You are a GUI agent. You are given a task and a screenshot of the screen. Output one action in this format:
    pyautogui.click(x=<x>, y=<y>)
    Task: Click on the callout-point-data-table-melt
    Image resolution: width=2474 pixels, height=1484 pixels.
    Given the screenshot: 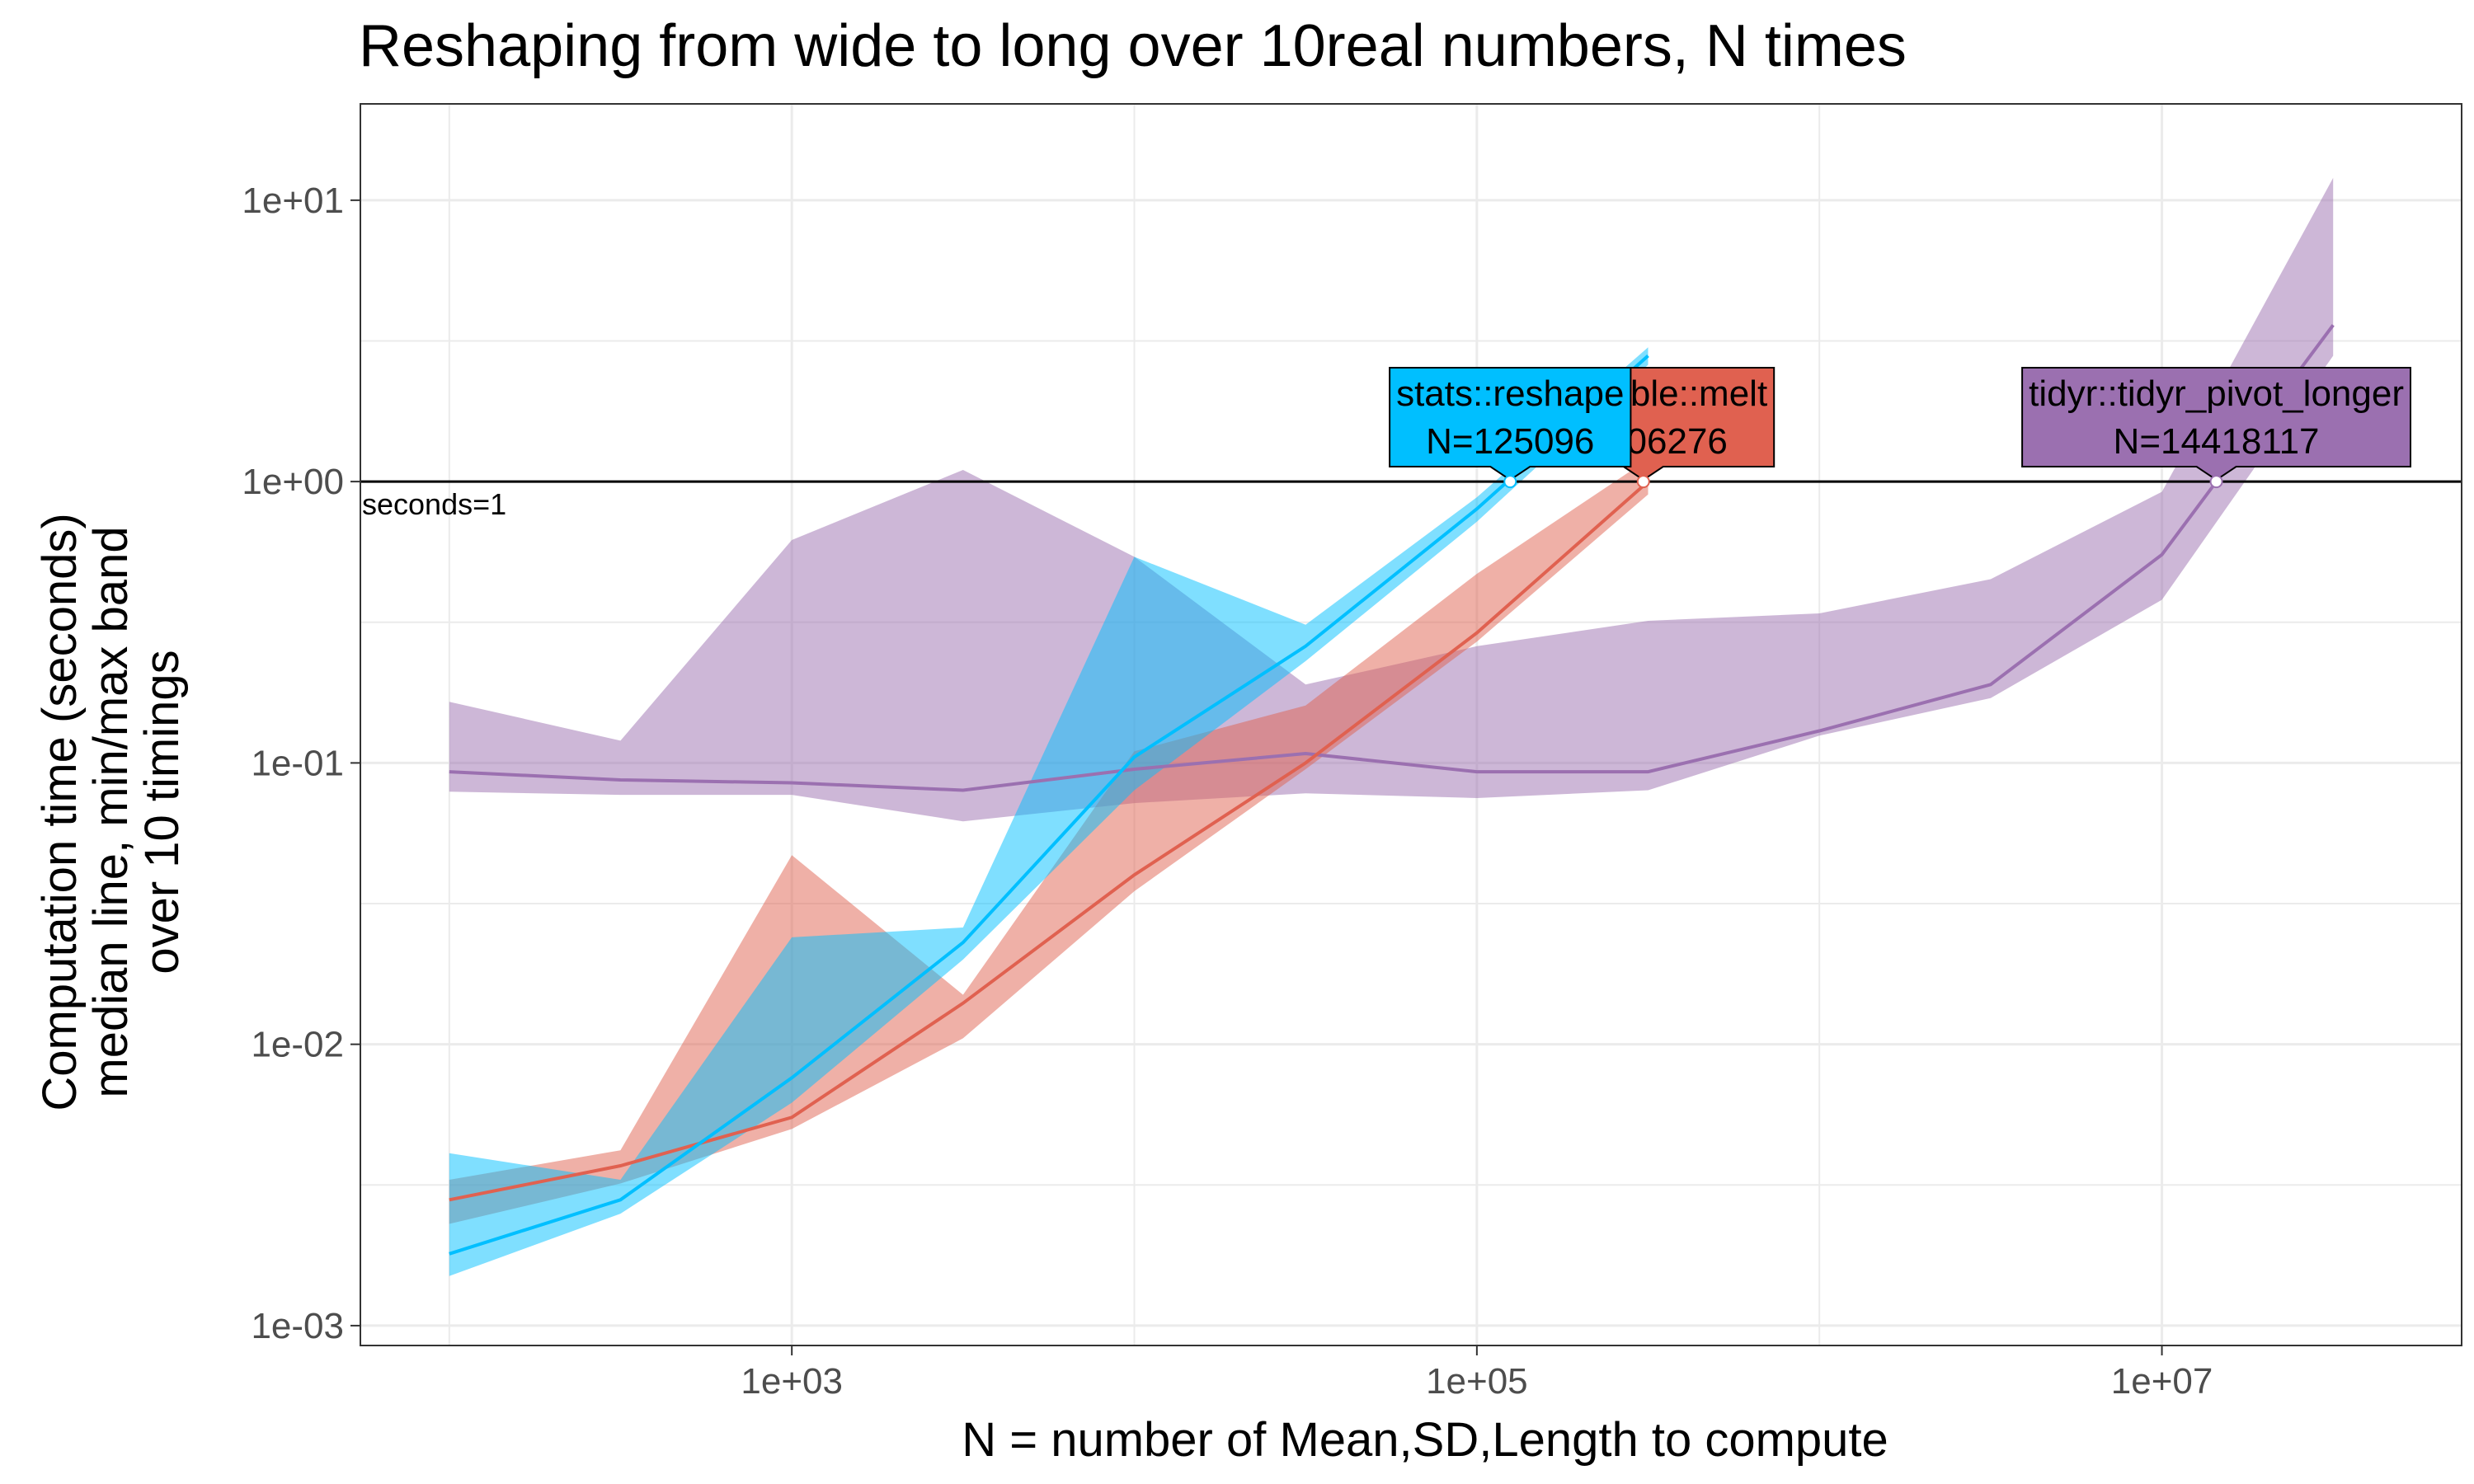 What is the action you would take?
    pyautogui.click(x=1643, y=482)
    